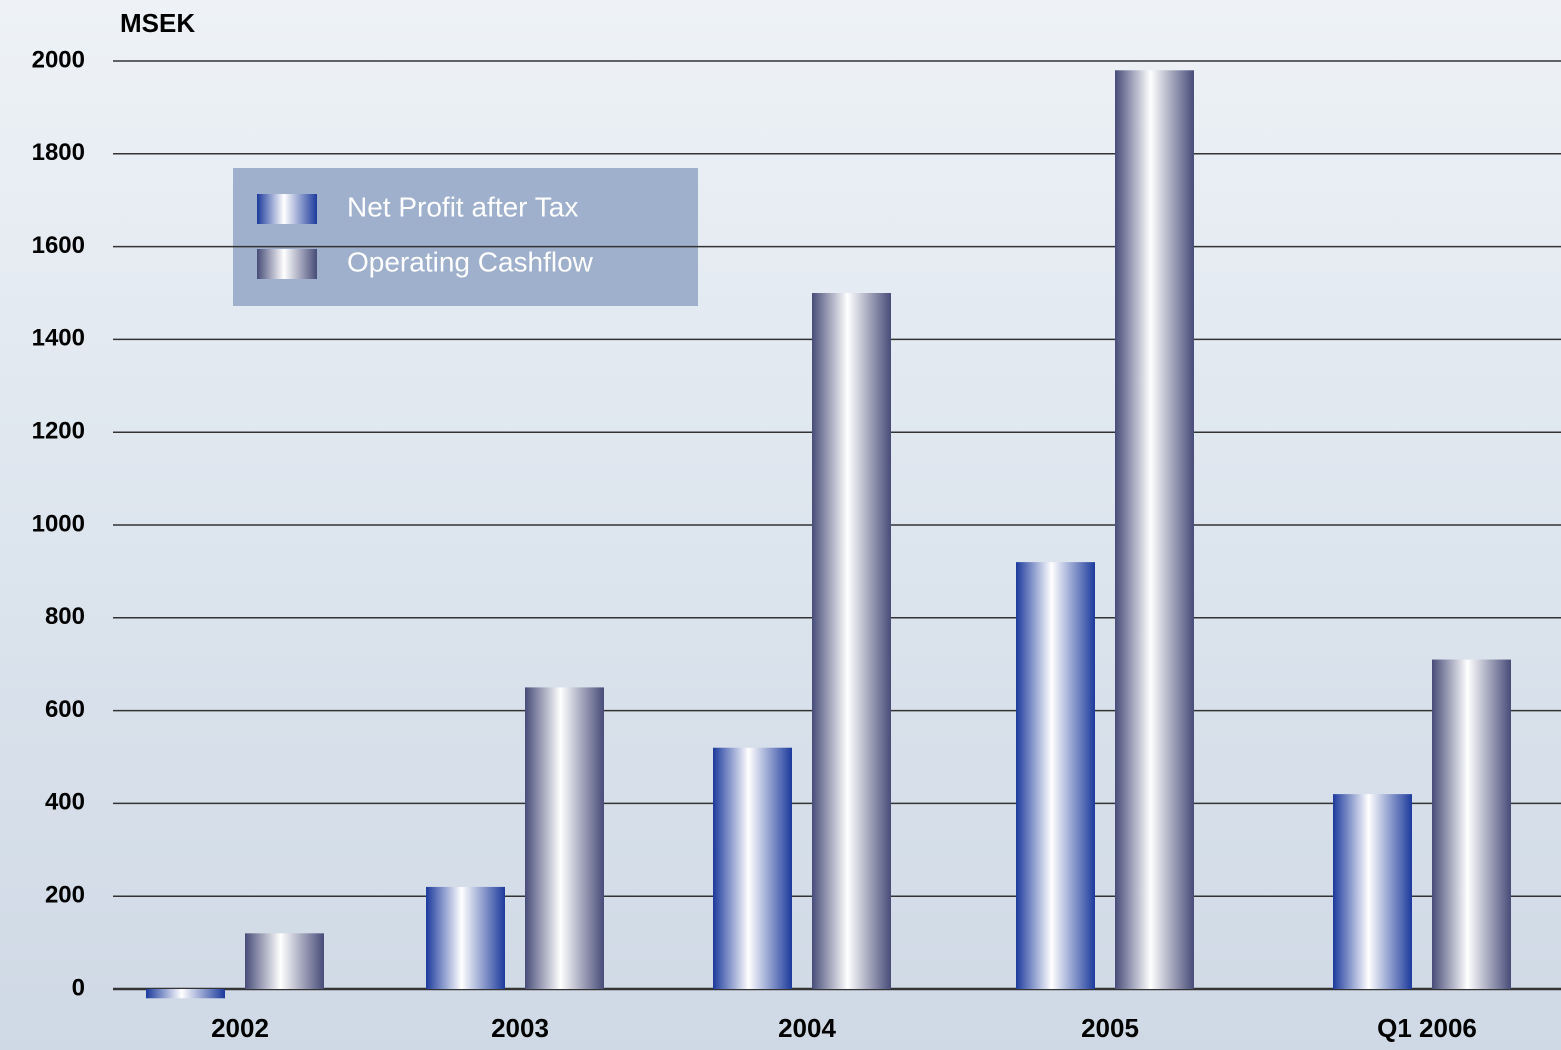 The image size is (1561, 1050). I want to click on y-axis-label: MSEK, so click(157, 23).